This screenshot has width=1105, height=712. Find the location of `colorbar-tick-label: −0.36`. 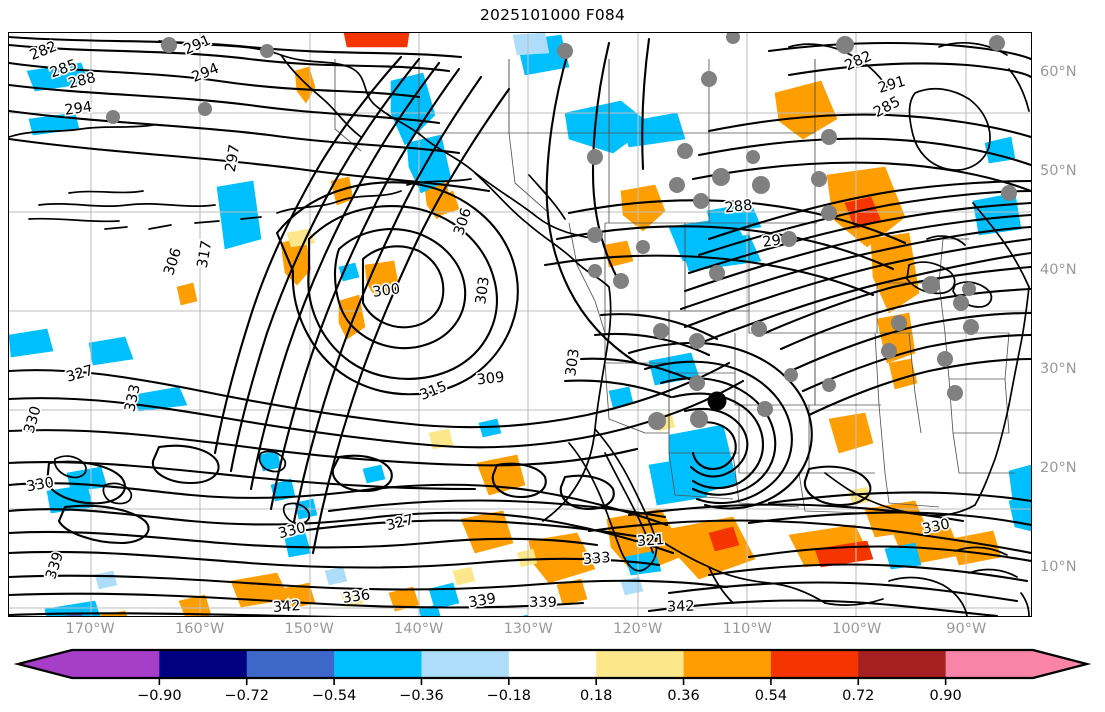

colorbar-tick-label: −0.36 is located at coordinates (421, 696).